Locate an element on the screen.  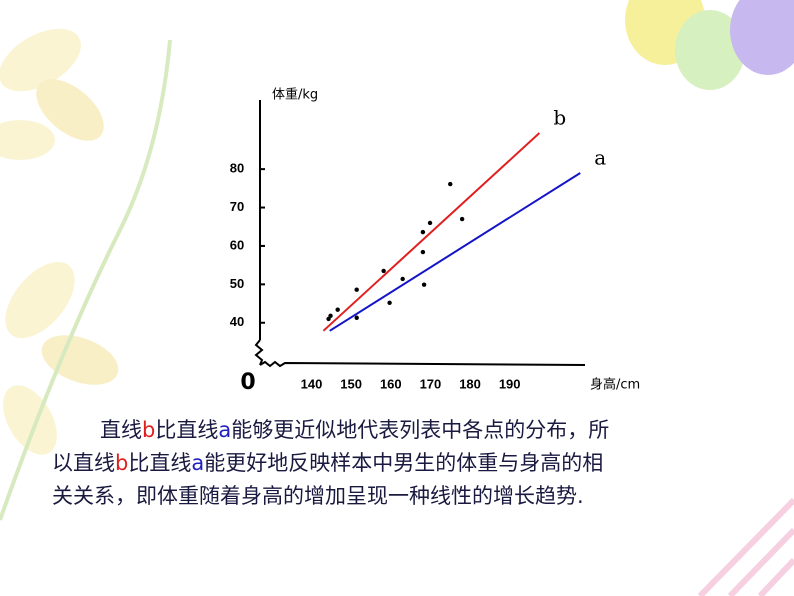
y-tick-label: 60 is located at coordinates (237, 244).